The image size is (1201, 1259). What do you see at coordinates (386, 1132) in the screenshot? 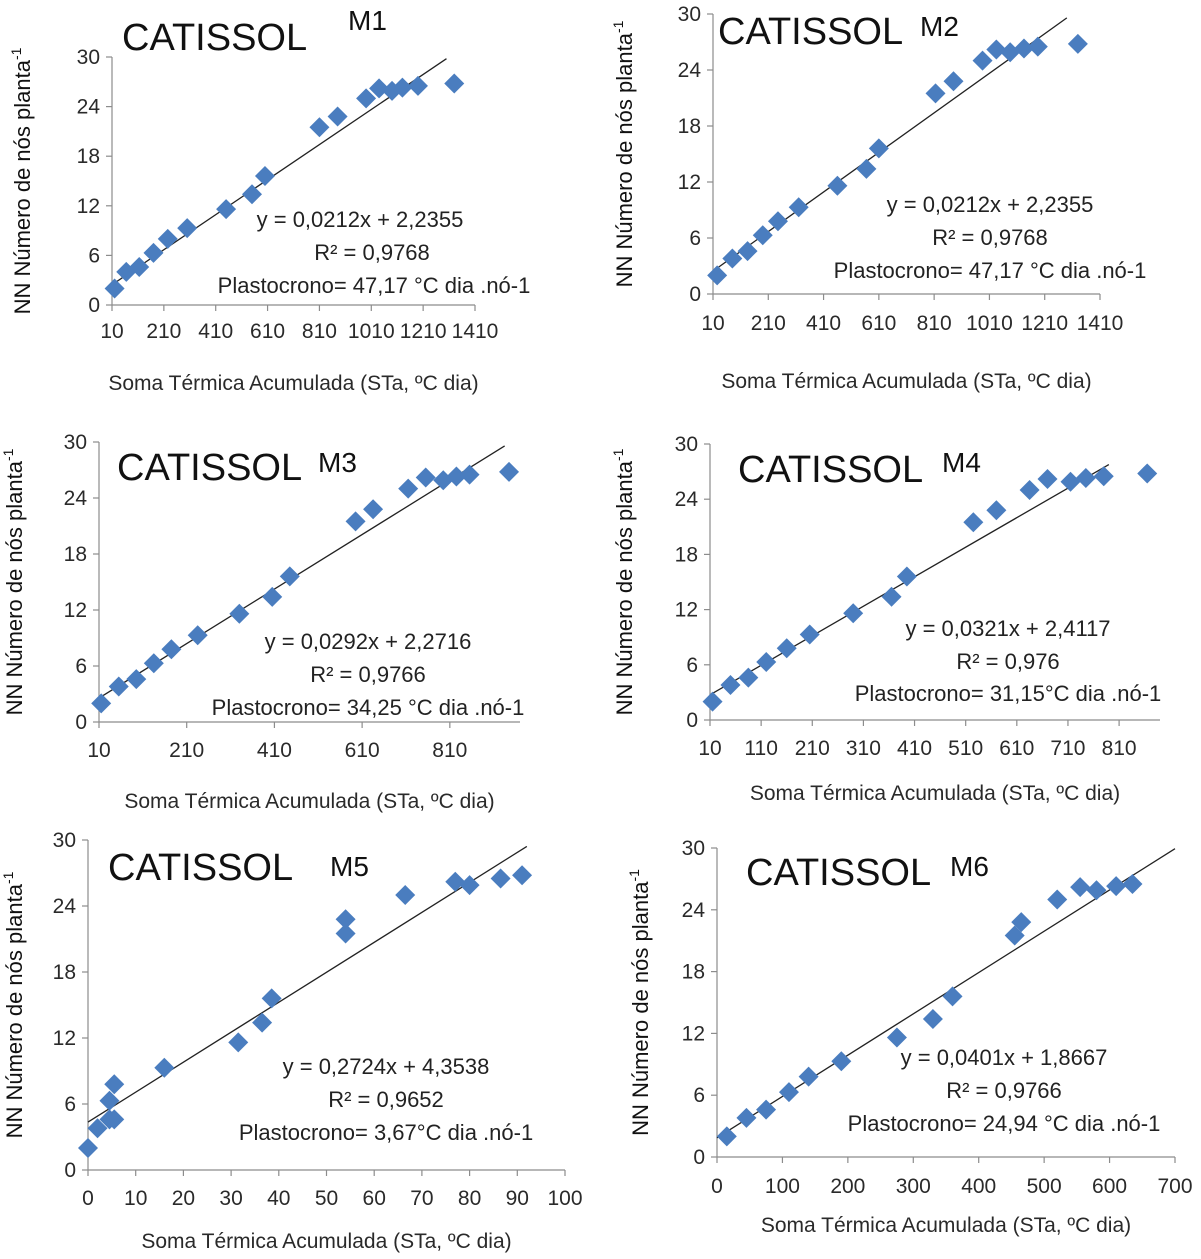
I see `plastocrono-value: Plastocrono= 3,67°C dia .nó-1` at bounding box center [386, 1132].